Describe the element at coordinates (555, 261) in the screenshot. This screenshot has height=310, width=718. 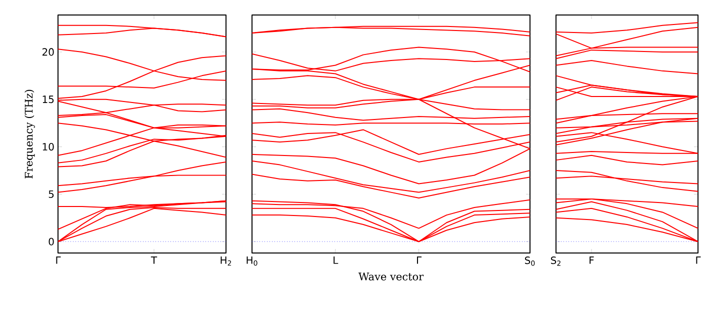
I see `x-tick-label: S$_{2}$` at that location.